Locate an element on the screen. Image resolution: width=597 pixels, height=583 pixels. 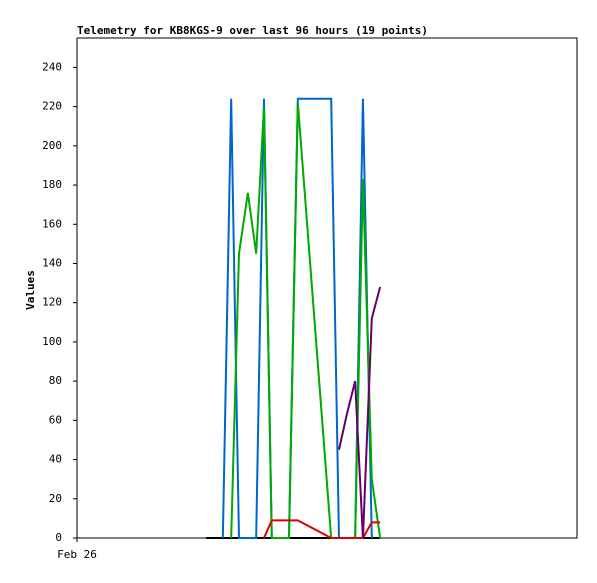
y-tick-label: 20 is located at coordinates (55, 498).